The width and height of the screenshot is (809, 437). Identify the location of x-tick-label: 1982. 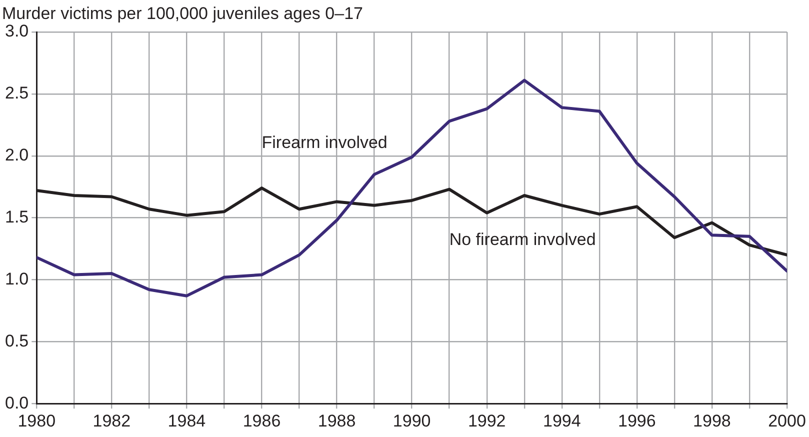
(111, 420).